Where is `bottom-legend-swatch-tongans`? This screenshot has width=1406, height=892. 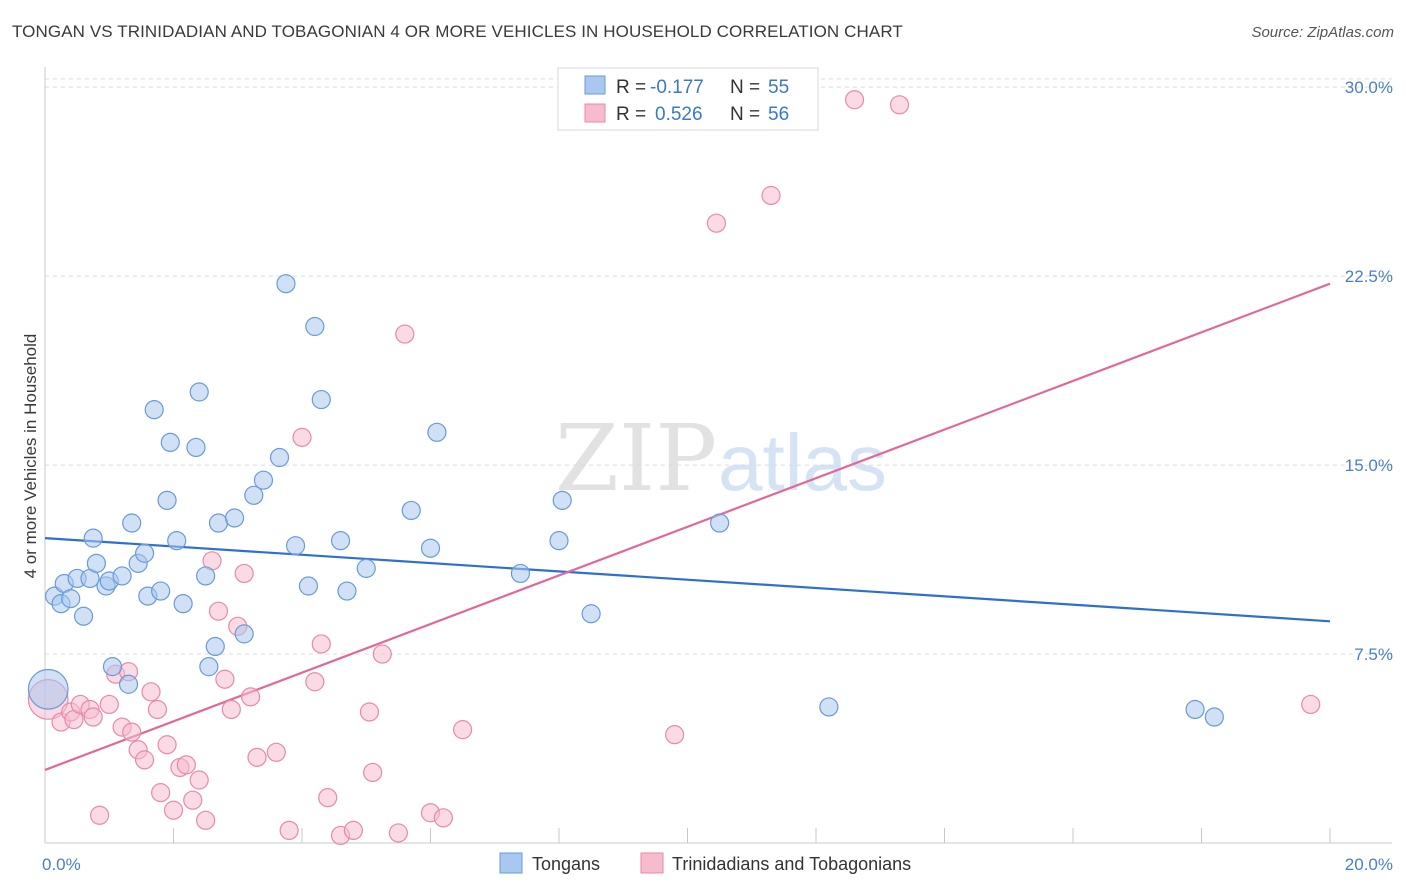
bottom-legend-swatch-tongans is located at coordinates (511, 863).